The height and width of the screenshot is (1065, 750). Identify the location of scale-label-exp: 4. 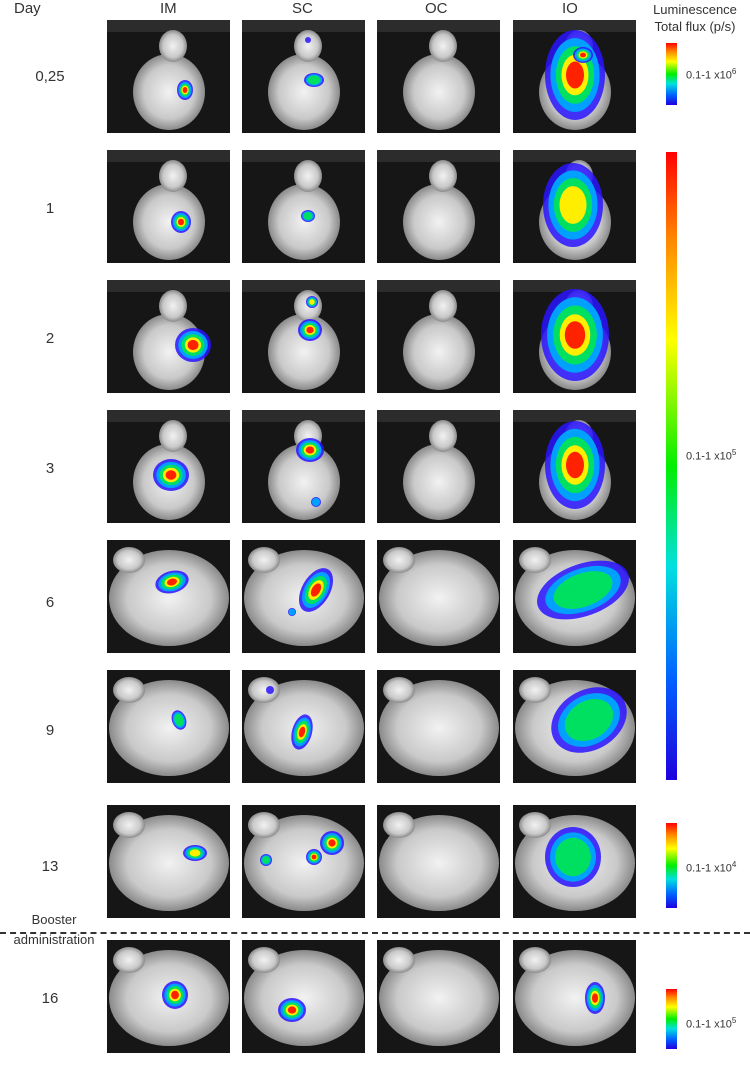
(734, 864).